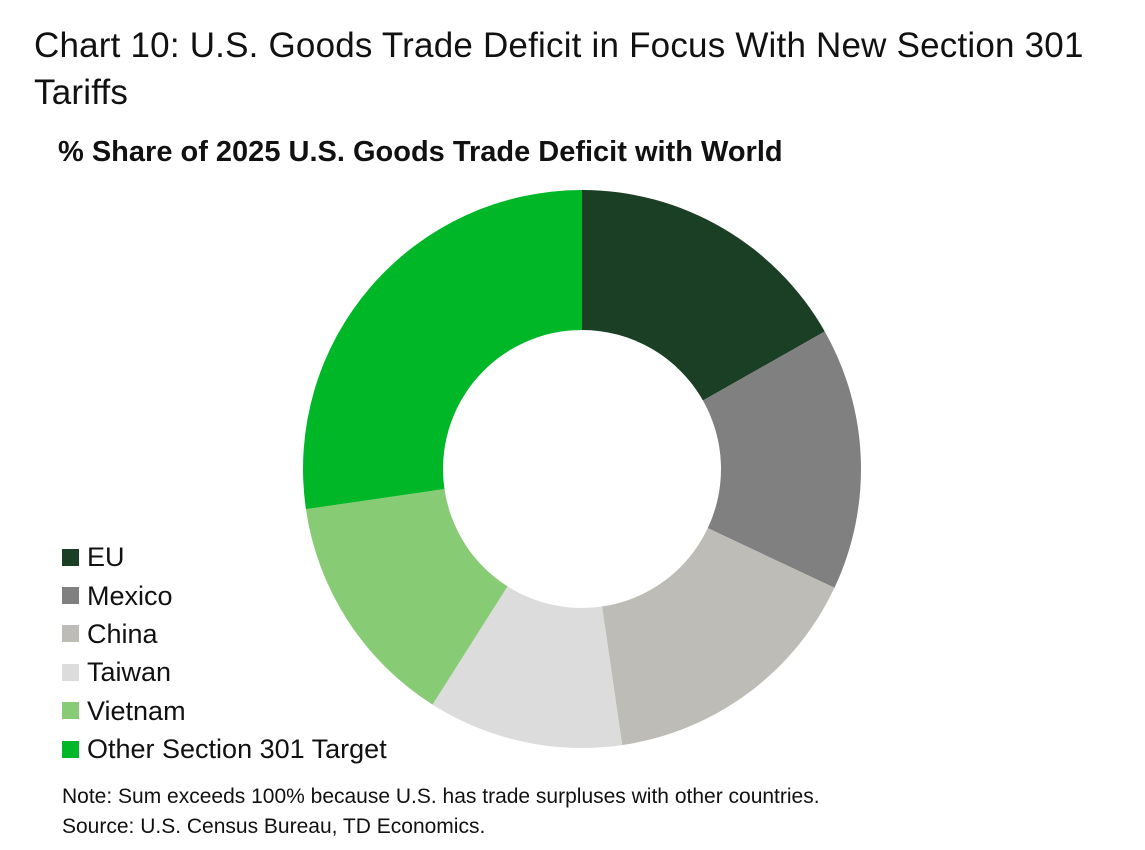  I want to click on slice-china, so click(718, 637).